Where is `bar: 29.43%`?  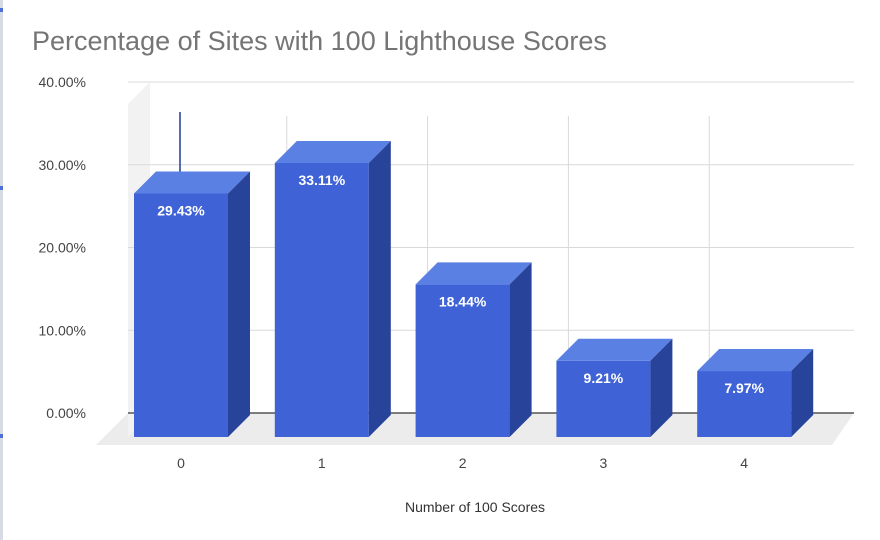 bar: 29.43% is located at coordinates (192, 304).